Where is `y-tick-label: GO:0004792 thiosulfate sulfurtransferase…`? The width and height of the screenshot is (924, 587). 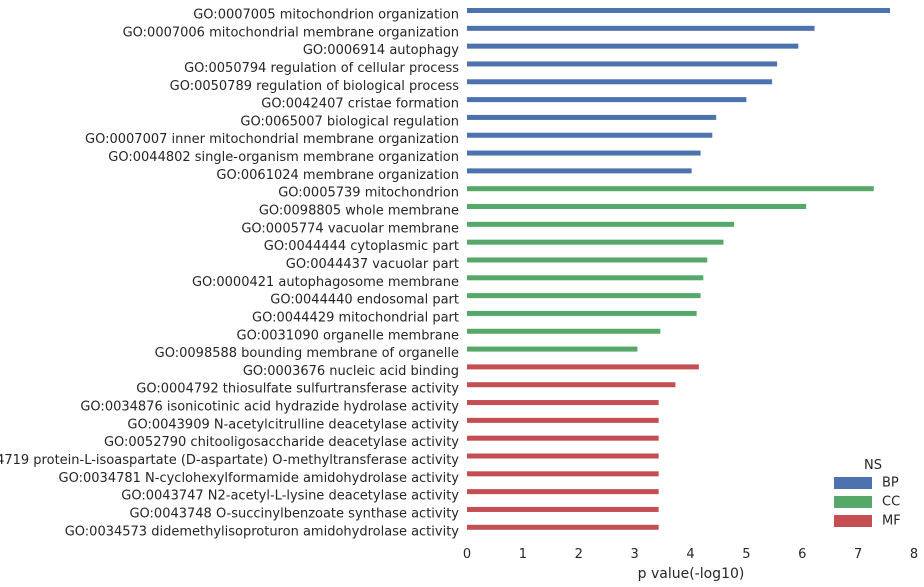 y-tick-label: GO:0004792 thiosulfate sulfurtransferase… is located at coordinates (297, 389).